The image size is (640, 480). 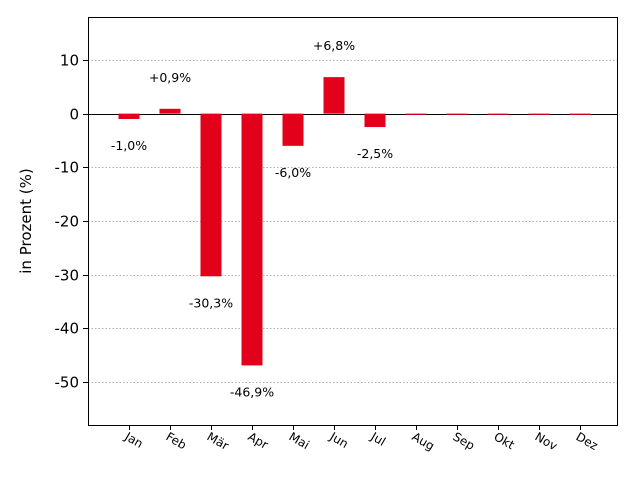 I want to click on x-tick-label: Mai, so click(x=299, y=440).